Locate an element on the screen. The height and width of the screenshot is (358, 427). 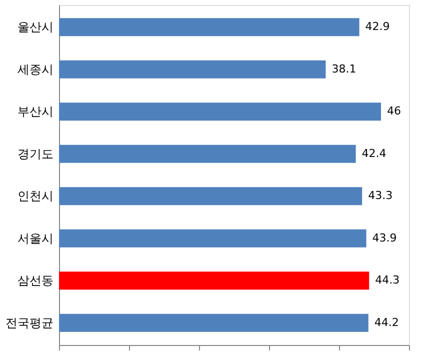
y-tick-label: 서울시 is located at coordinates (36, 238).